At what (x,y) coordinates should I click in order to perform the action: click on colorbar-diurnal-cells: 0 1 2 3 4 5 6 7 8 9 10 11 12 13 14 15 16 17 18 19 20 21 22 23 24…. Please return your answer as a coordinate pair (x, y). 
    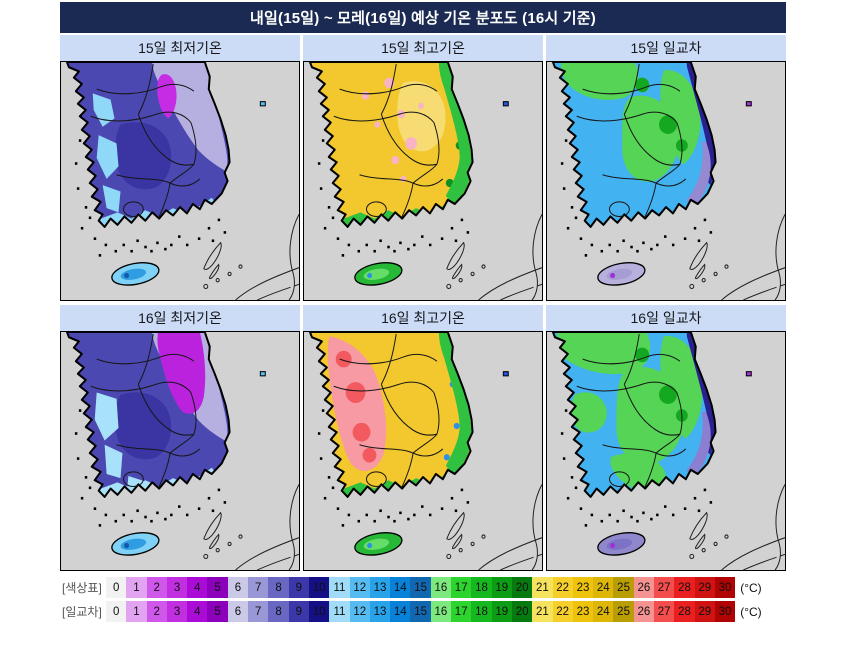
    Looking at the image, I should click on (421, 611).